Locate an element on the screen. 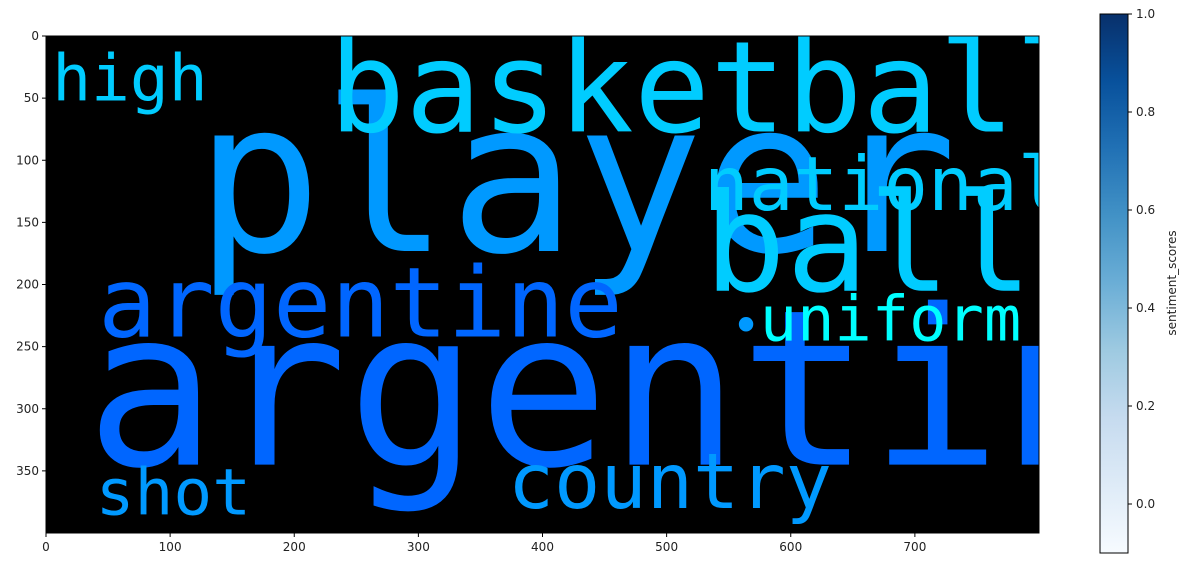 The image size is (1188, 566). x-tick-label: 600 is located at coordinates (790, 547).